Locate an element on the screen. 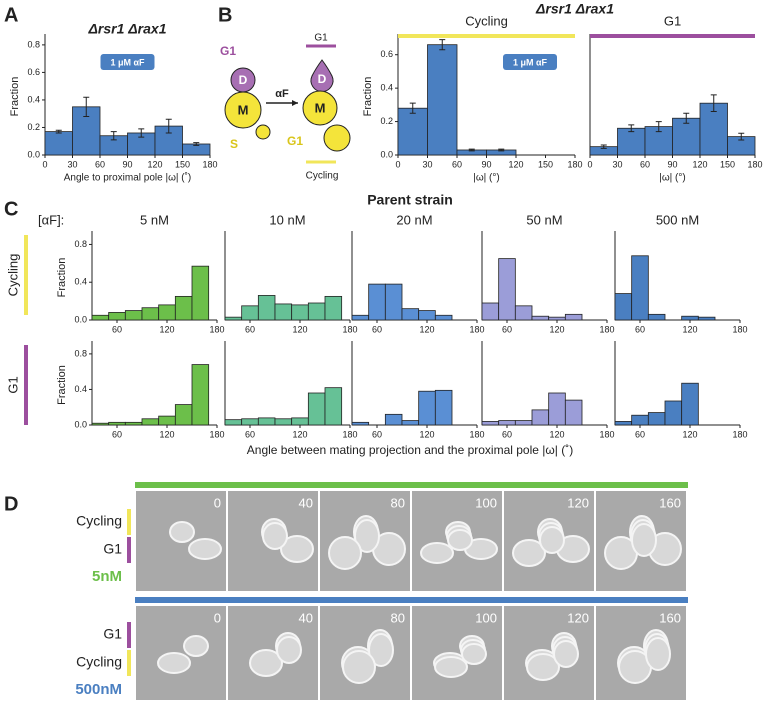 This screenshot has width=763, height=702. panel-letter: D is located at coordinates (11, 504).